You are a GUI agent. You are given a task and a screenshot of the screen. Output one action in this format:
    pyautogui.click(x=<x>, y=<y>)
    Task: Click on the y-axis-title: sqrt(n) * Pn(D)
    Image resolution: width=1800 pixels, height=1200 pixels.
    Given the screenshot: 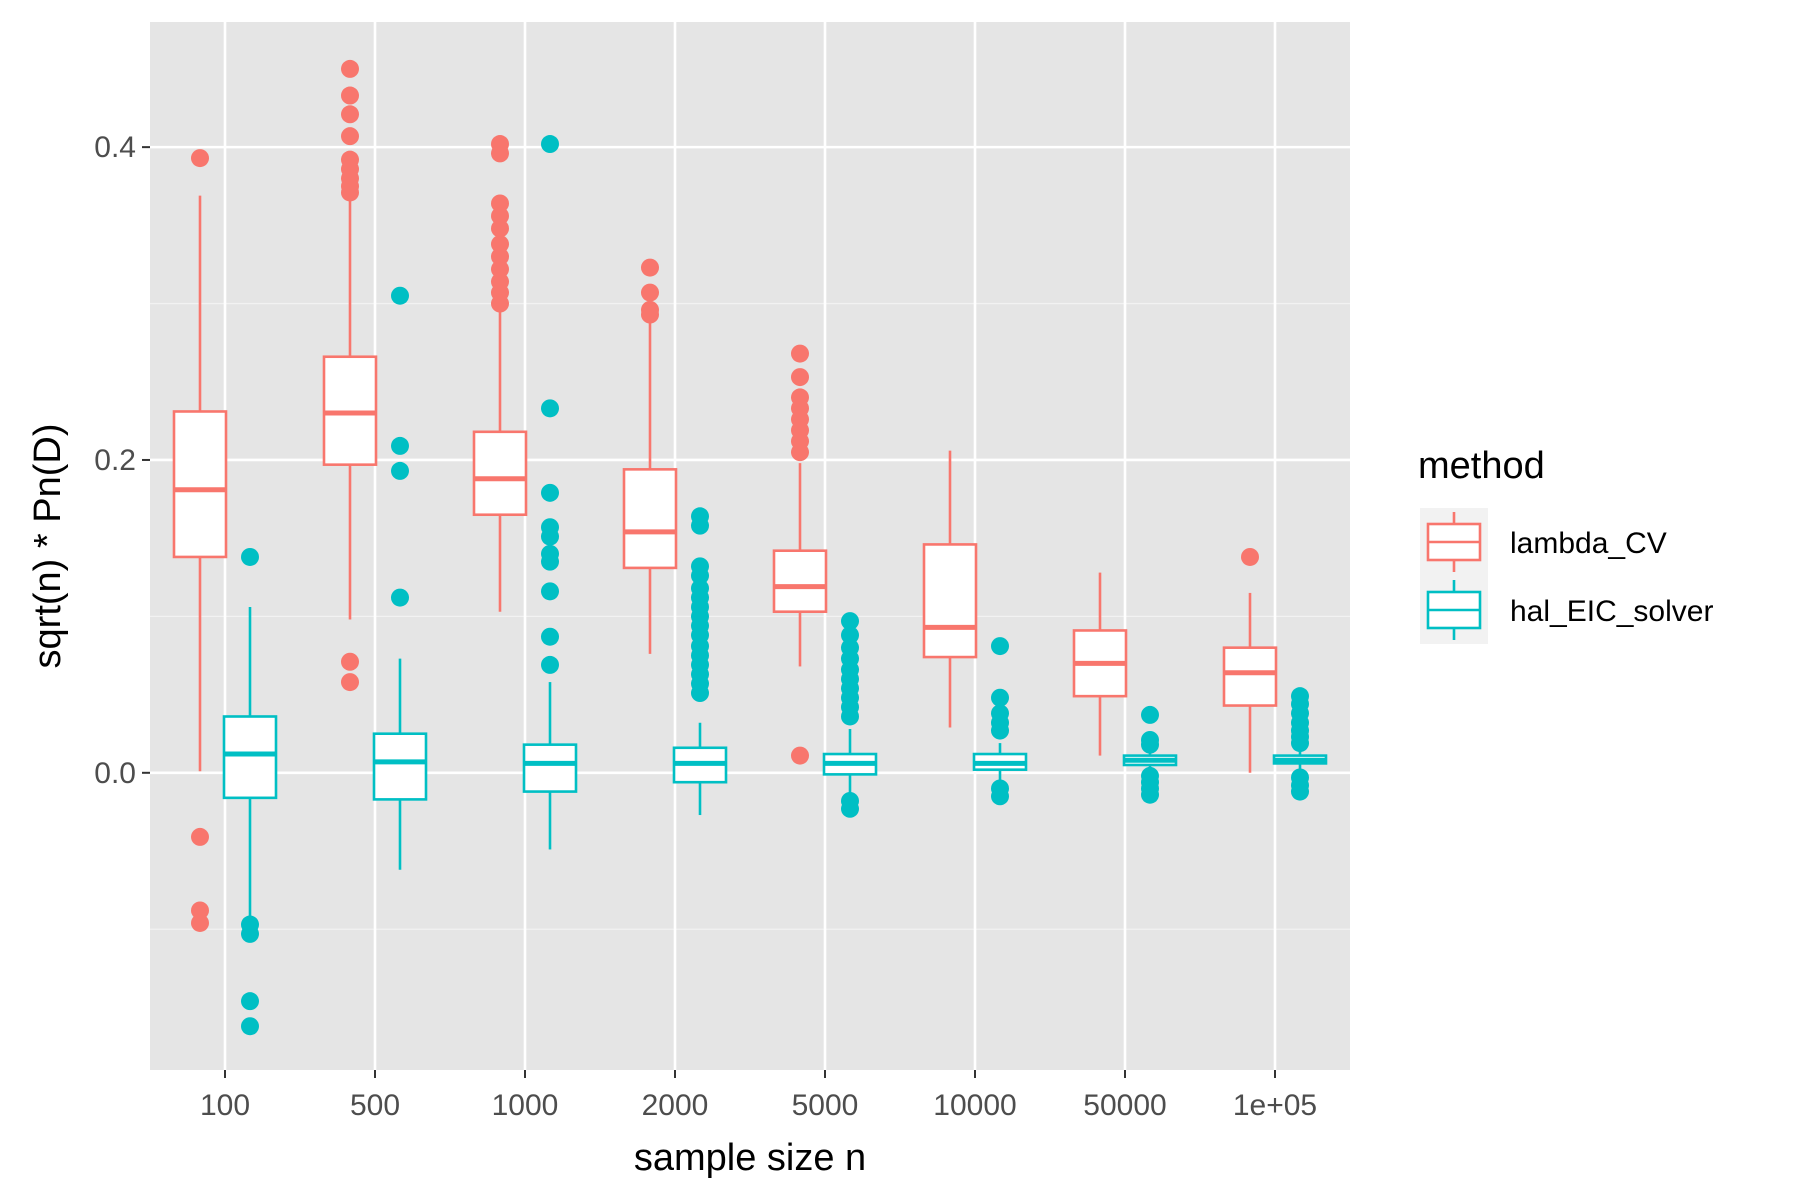 What is the action you would take?
    pyautogui.click(x=48, y=546)
    